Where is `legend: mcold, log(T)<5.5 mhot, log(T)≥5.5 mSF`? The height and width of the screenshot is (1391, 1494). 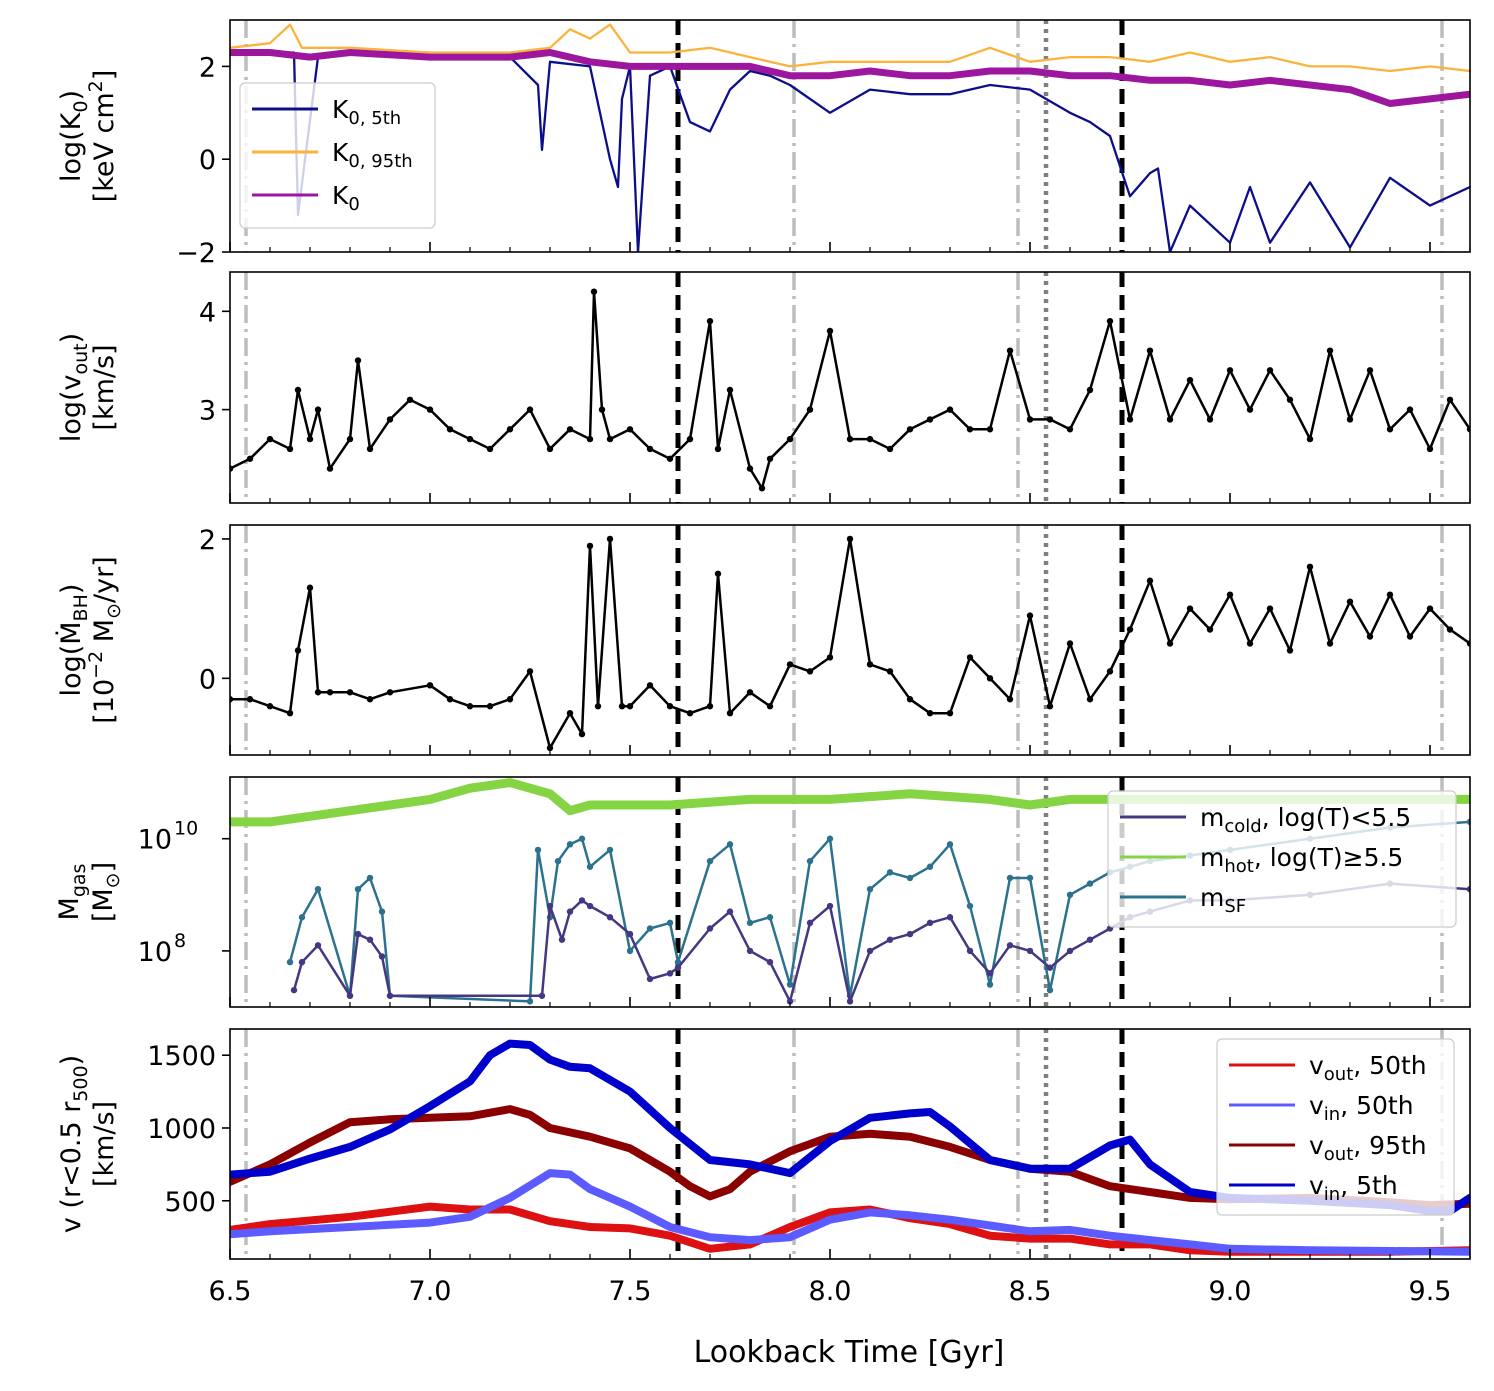 legend: mcold, log(T)<5.5 mhot, log(T)≥5.5 mSF is located at coordinates (1282, 859).